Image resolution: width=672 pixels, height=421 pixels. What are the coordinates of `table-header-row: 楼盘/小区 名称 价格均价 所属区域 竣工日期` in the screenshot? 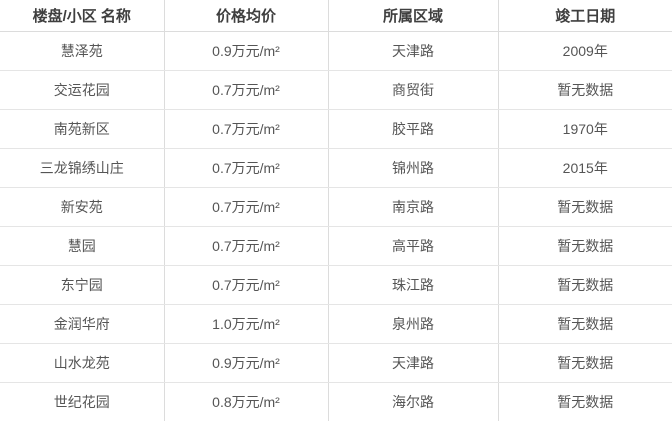 It's located at (336, 16).